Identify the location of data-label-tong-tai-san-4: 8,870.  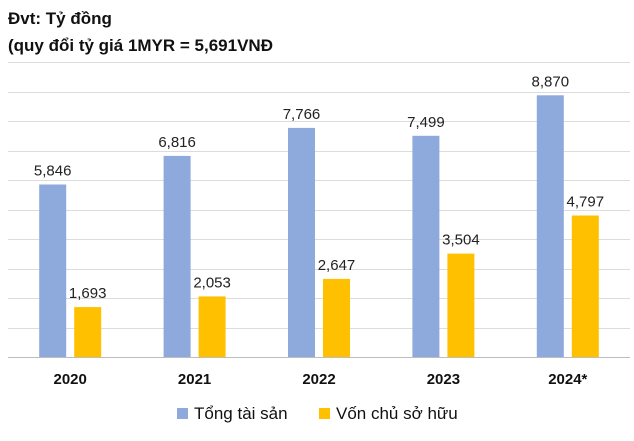
(551, 81).